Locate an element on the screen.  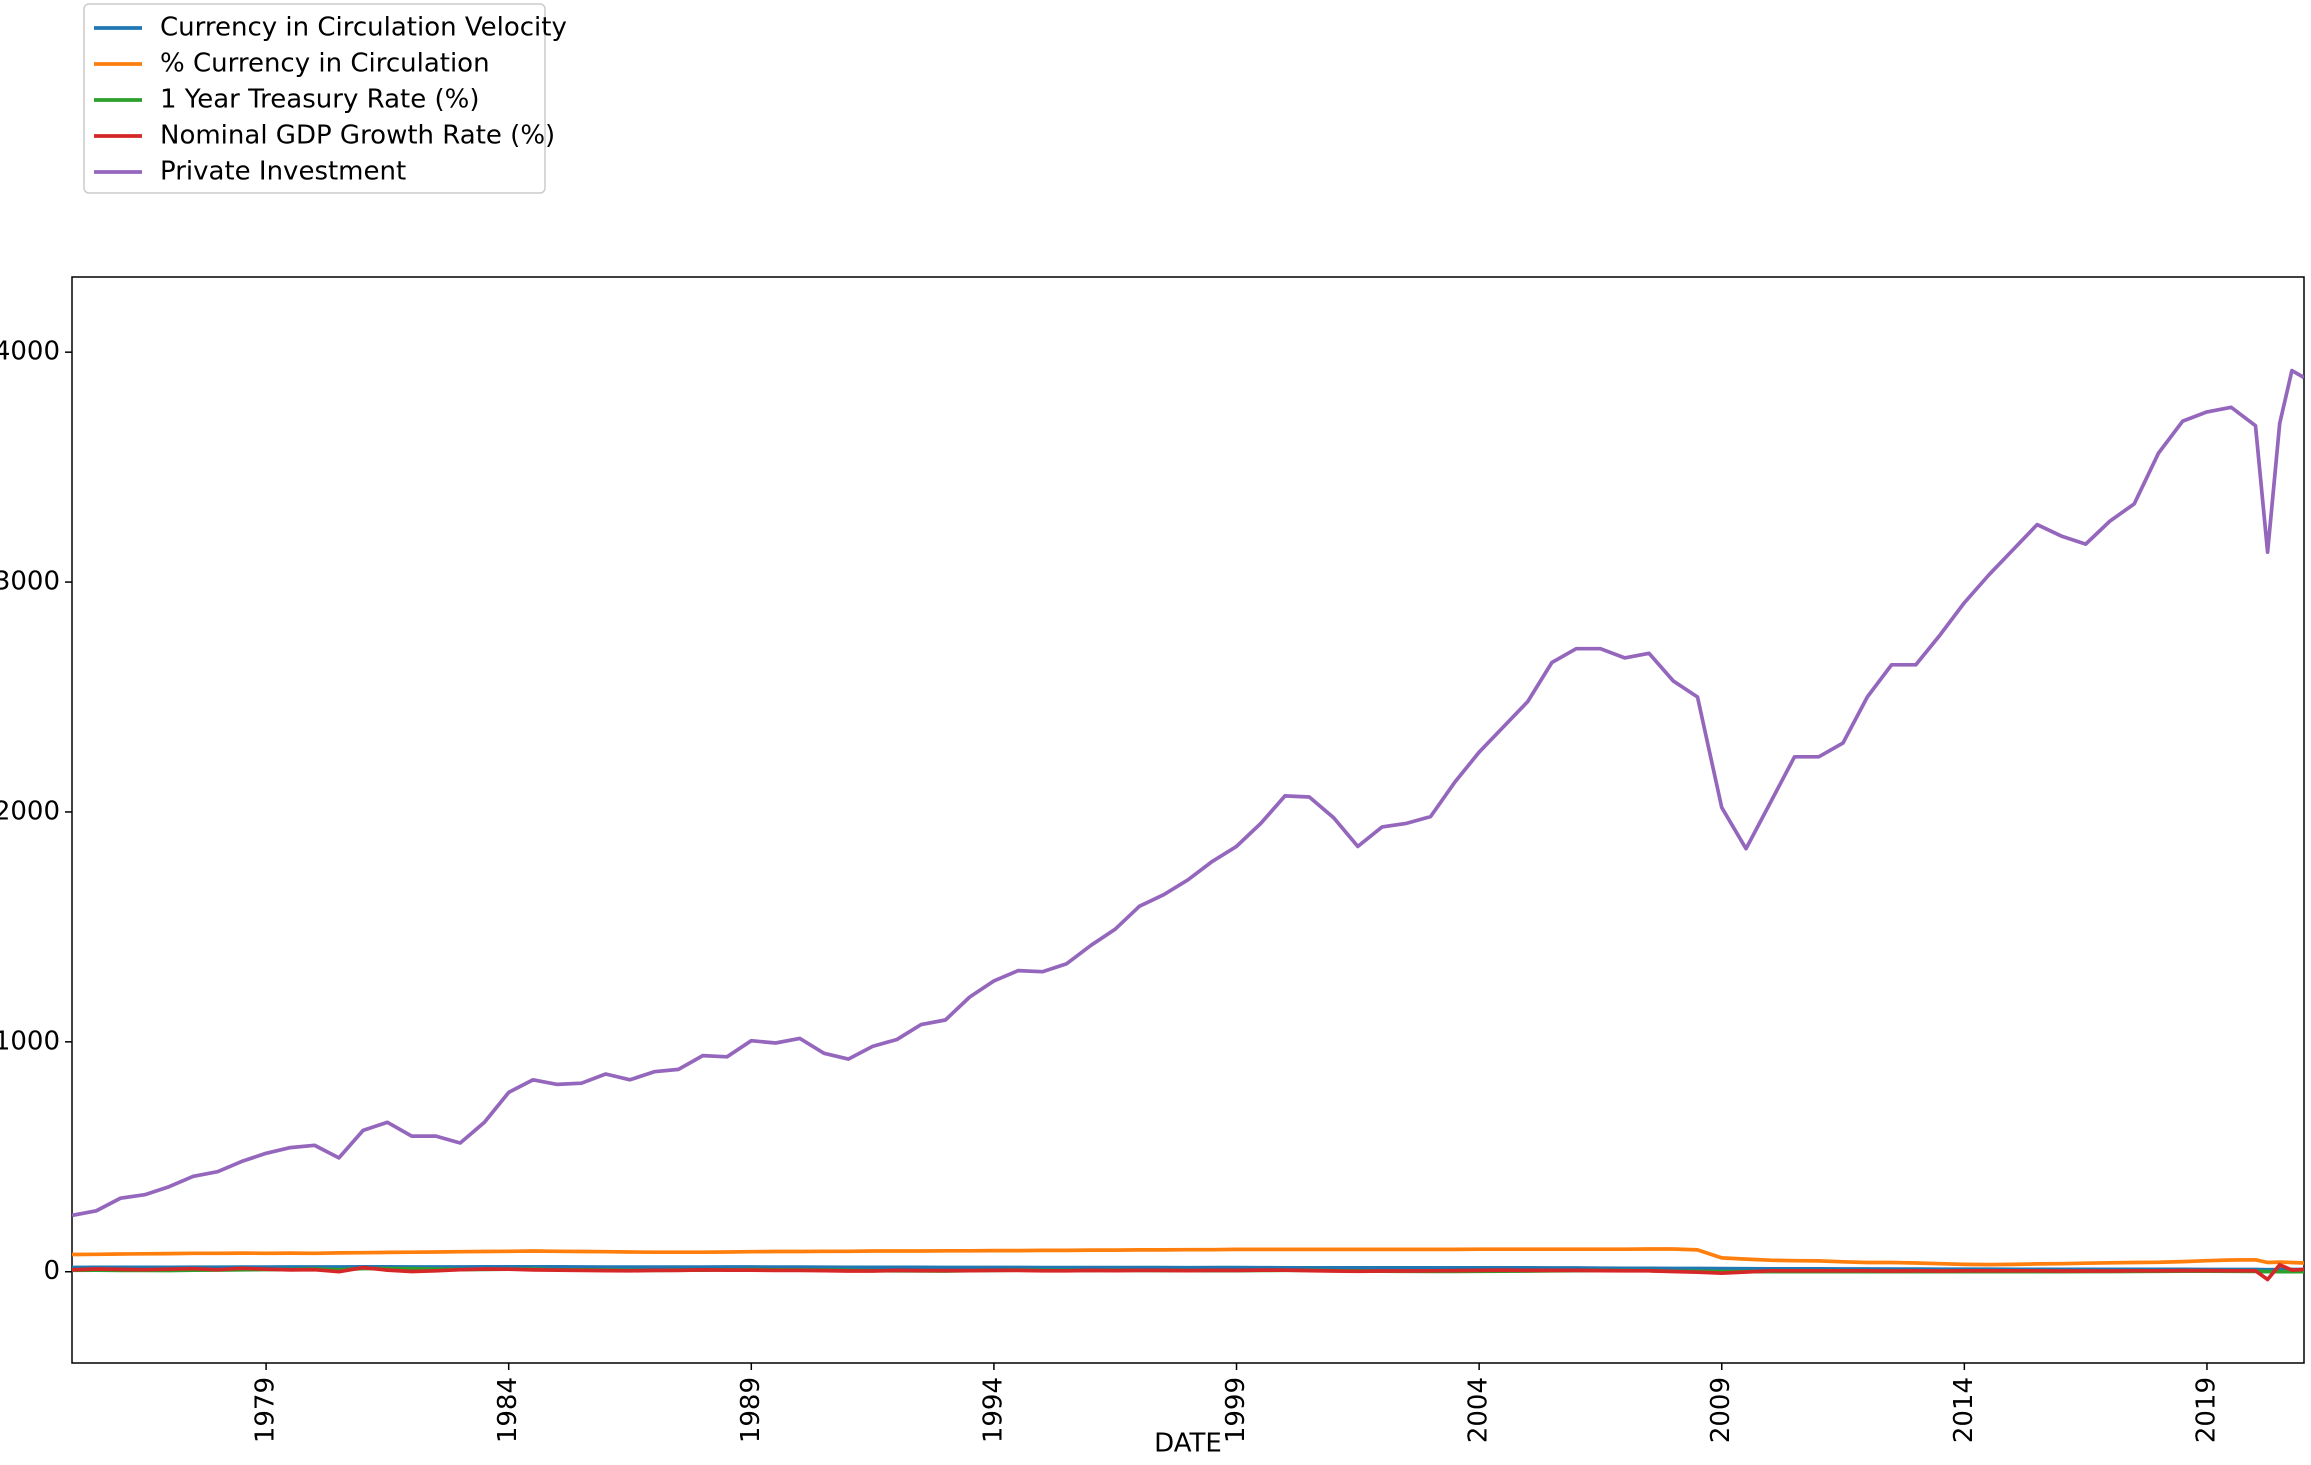
legend-box is located at coordinates (314, 98).